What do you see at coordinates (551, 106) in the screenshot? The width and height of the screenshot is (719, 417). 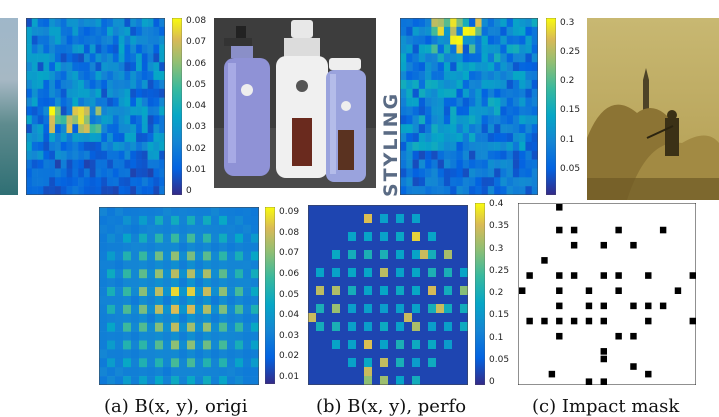 I see `colorbar-top-right` at bounding box center [551, 106].